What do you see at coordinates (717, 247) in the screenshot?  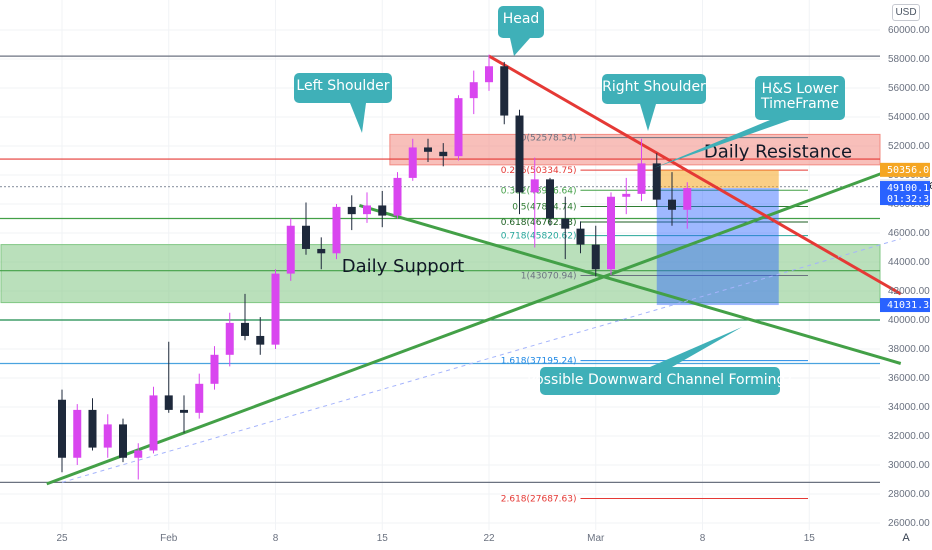 I see `position-target-zone` at bounding box center [717, 247].